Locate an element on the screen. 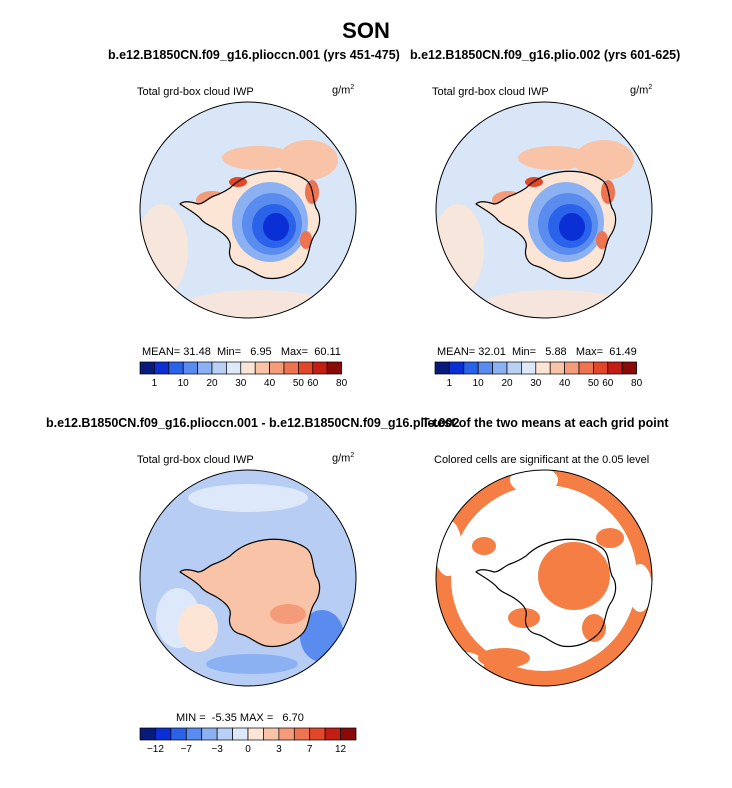  panel3-colorbar: −12 −7 −3 0 3 7 12 is located at coordinates (248, 741).